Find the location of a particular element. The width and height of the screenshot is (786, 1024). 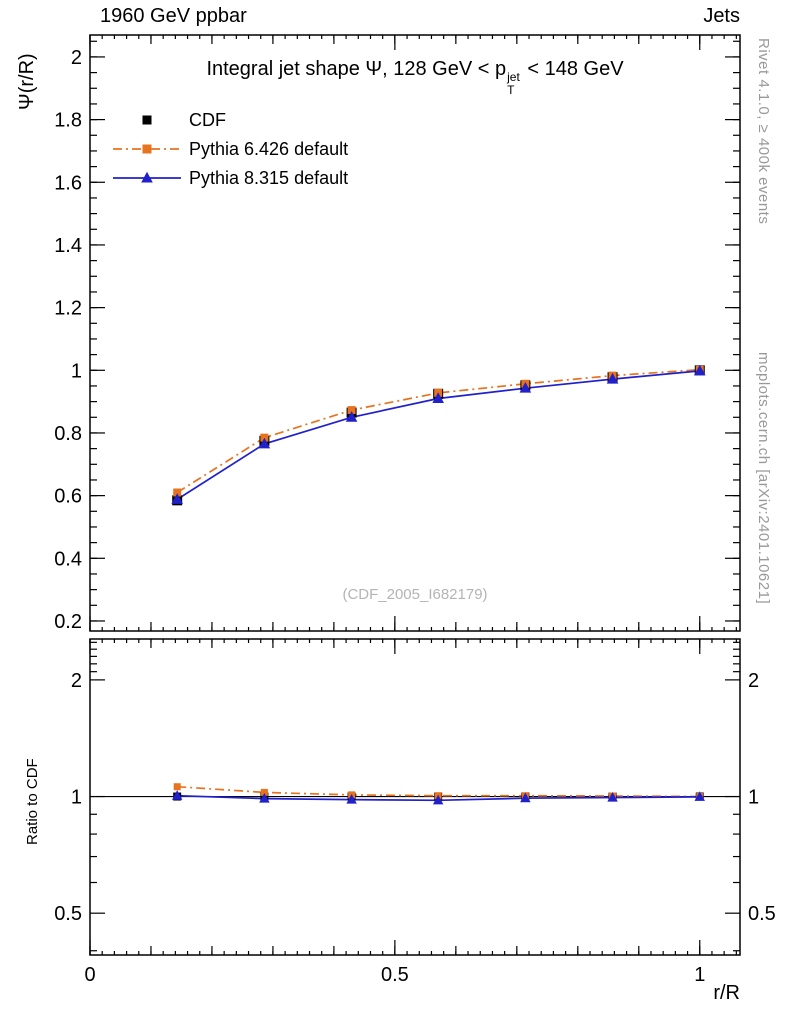

legend-label: Pythia 6.426 default is located at coordinates (268, 149).